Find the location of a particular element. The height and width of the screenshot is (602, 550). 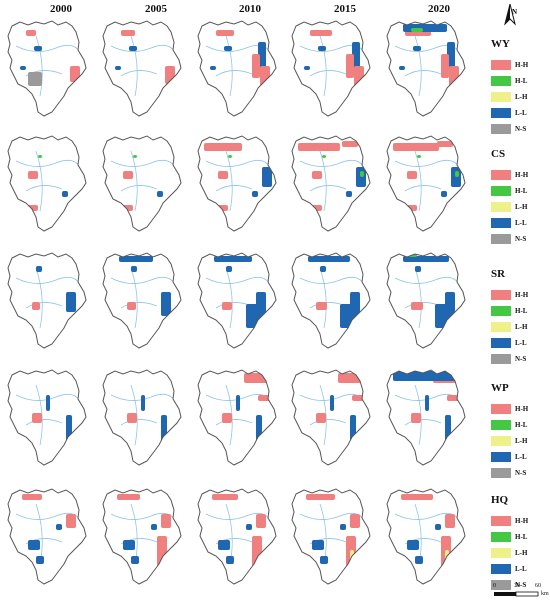

legend-swatch-hl is located at coordinates (501, 80).